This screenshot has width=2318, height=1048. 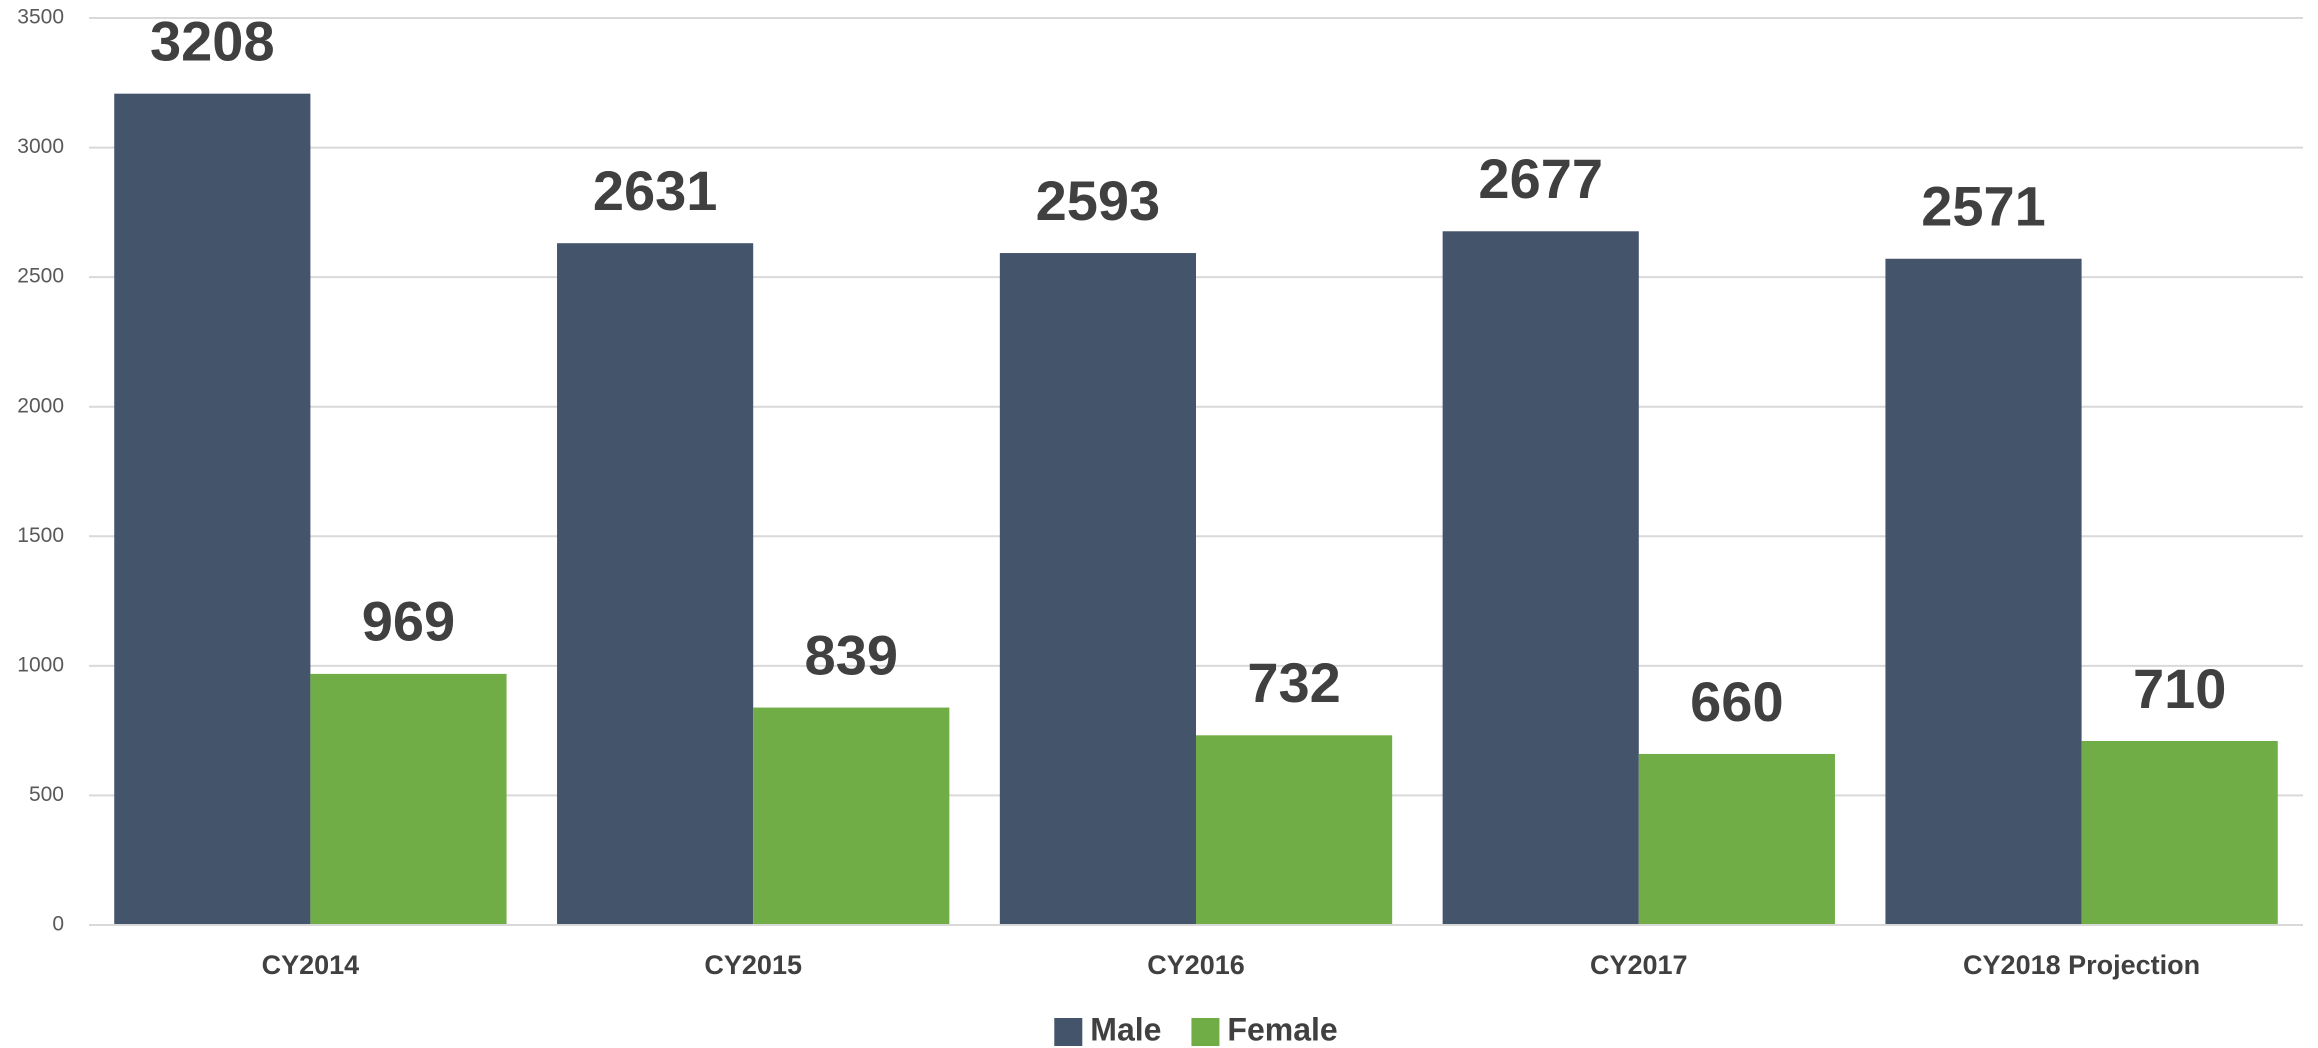 What do you see at coordinates (1293, 682) in the screenshot?
I see `data-label: 732` at bounding box center [1293, 682].